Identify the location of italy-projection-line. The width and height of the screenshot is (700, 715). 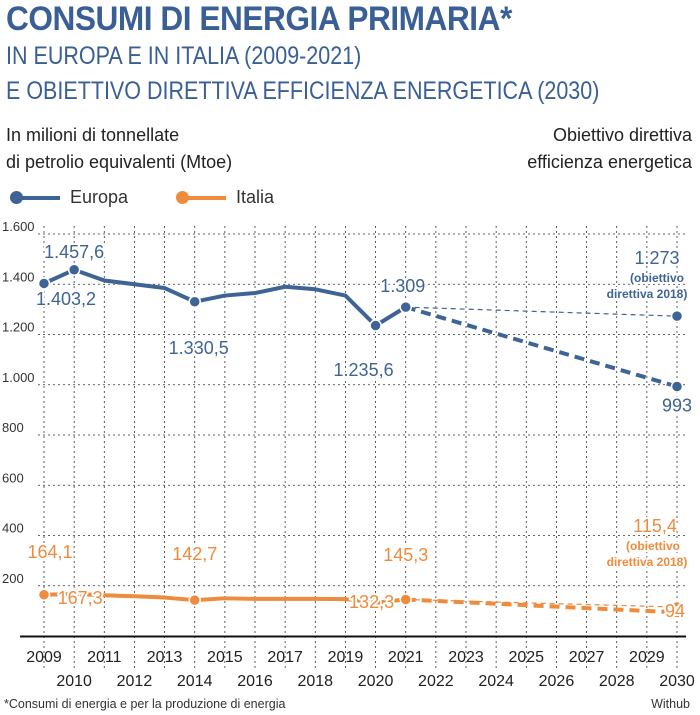
(541, 606).